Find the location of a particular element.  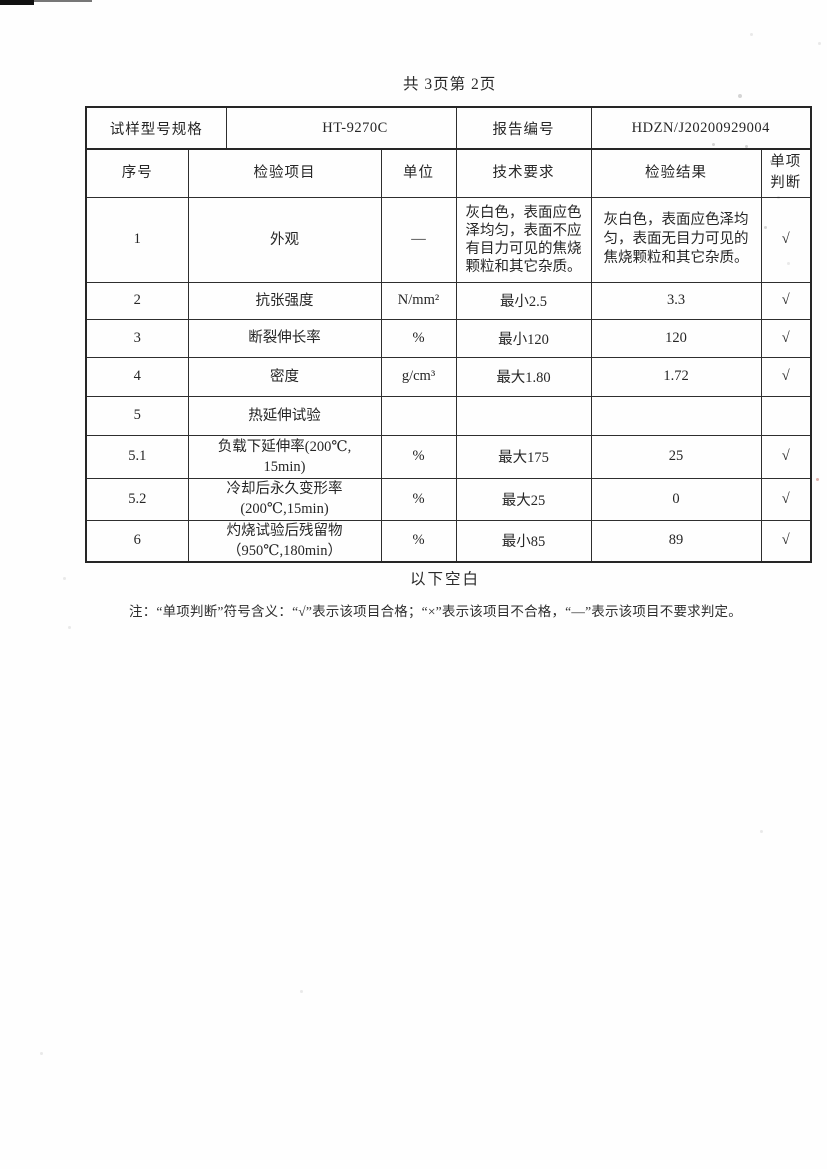

cell-item: 灼烧试验后残留物 （950℃,180min） is located at coordinates (284, 541).